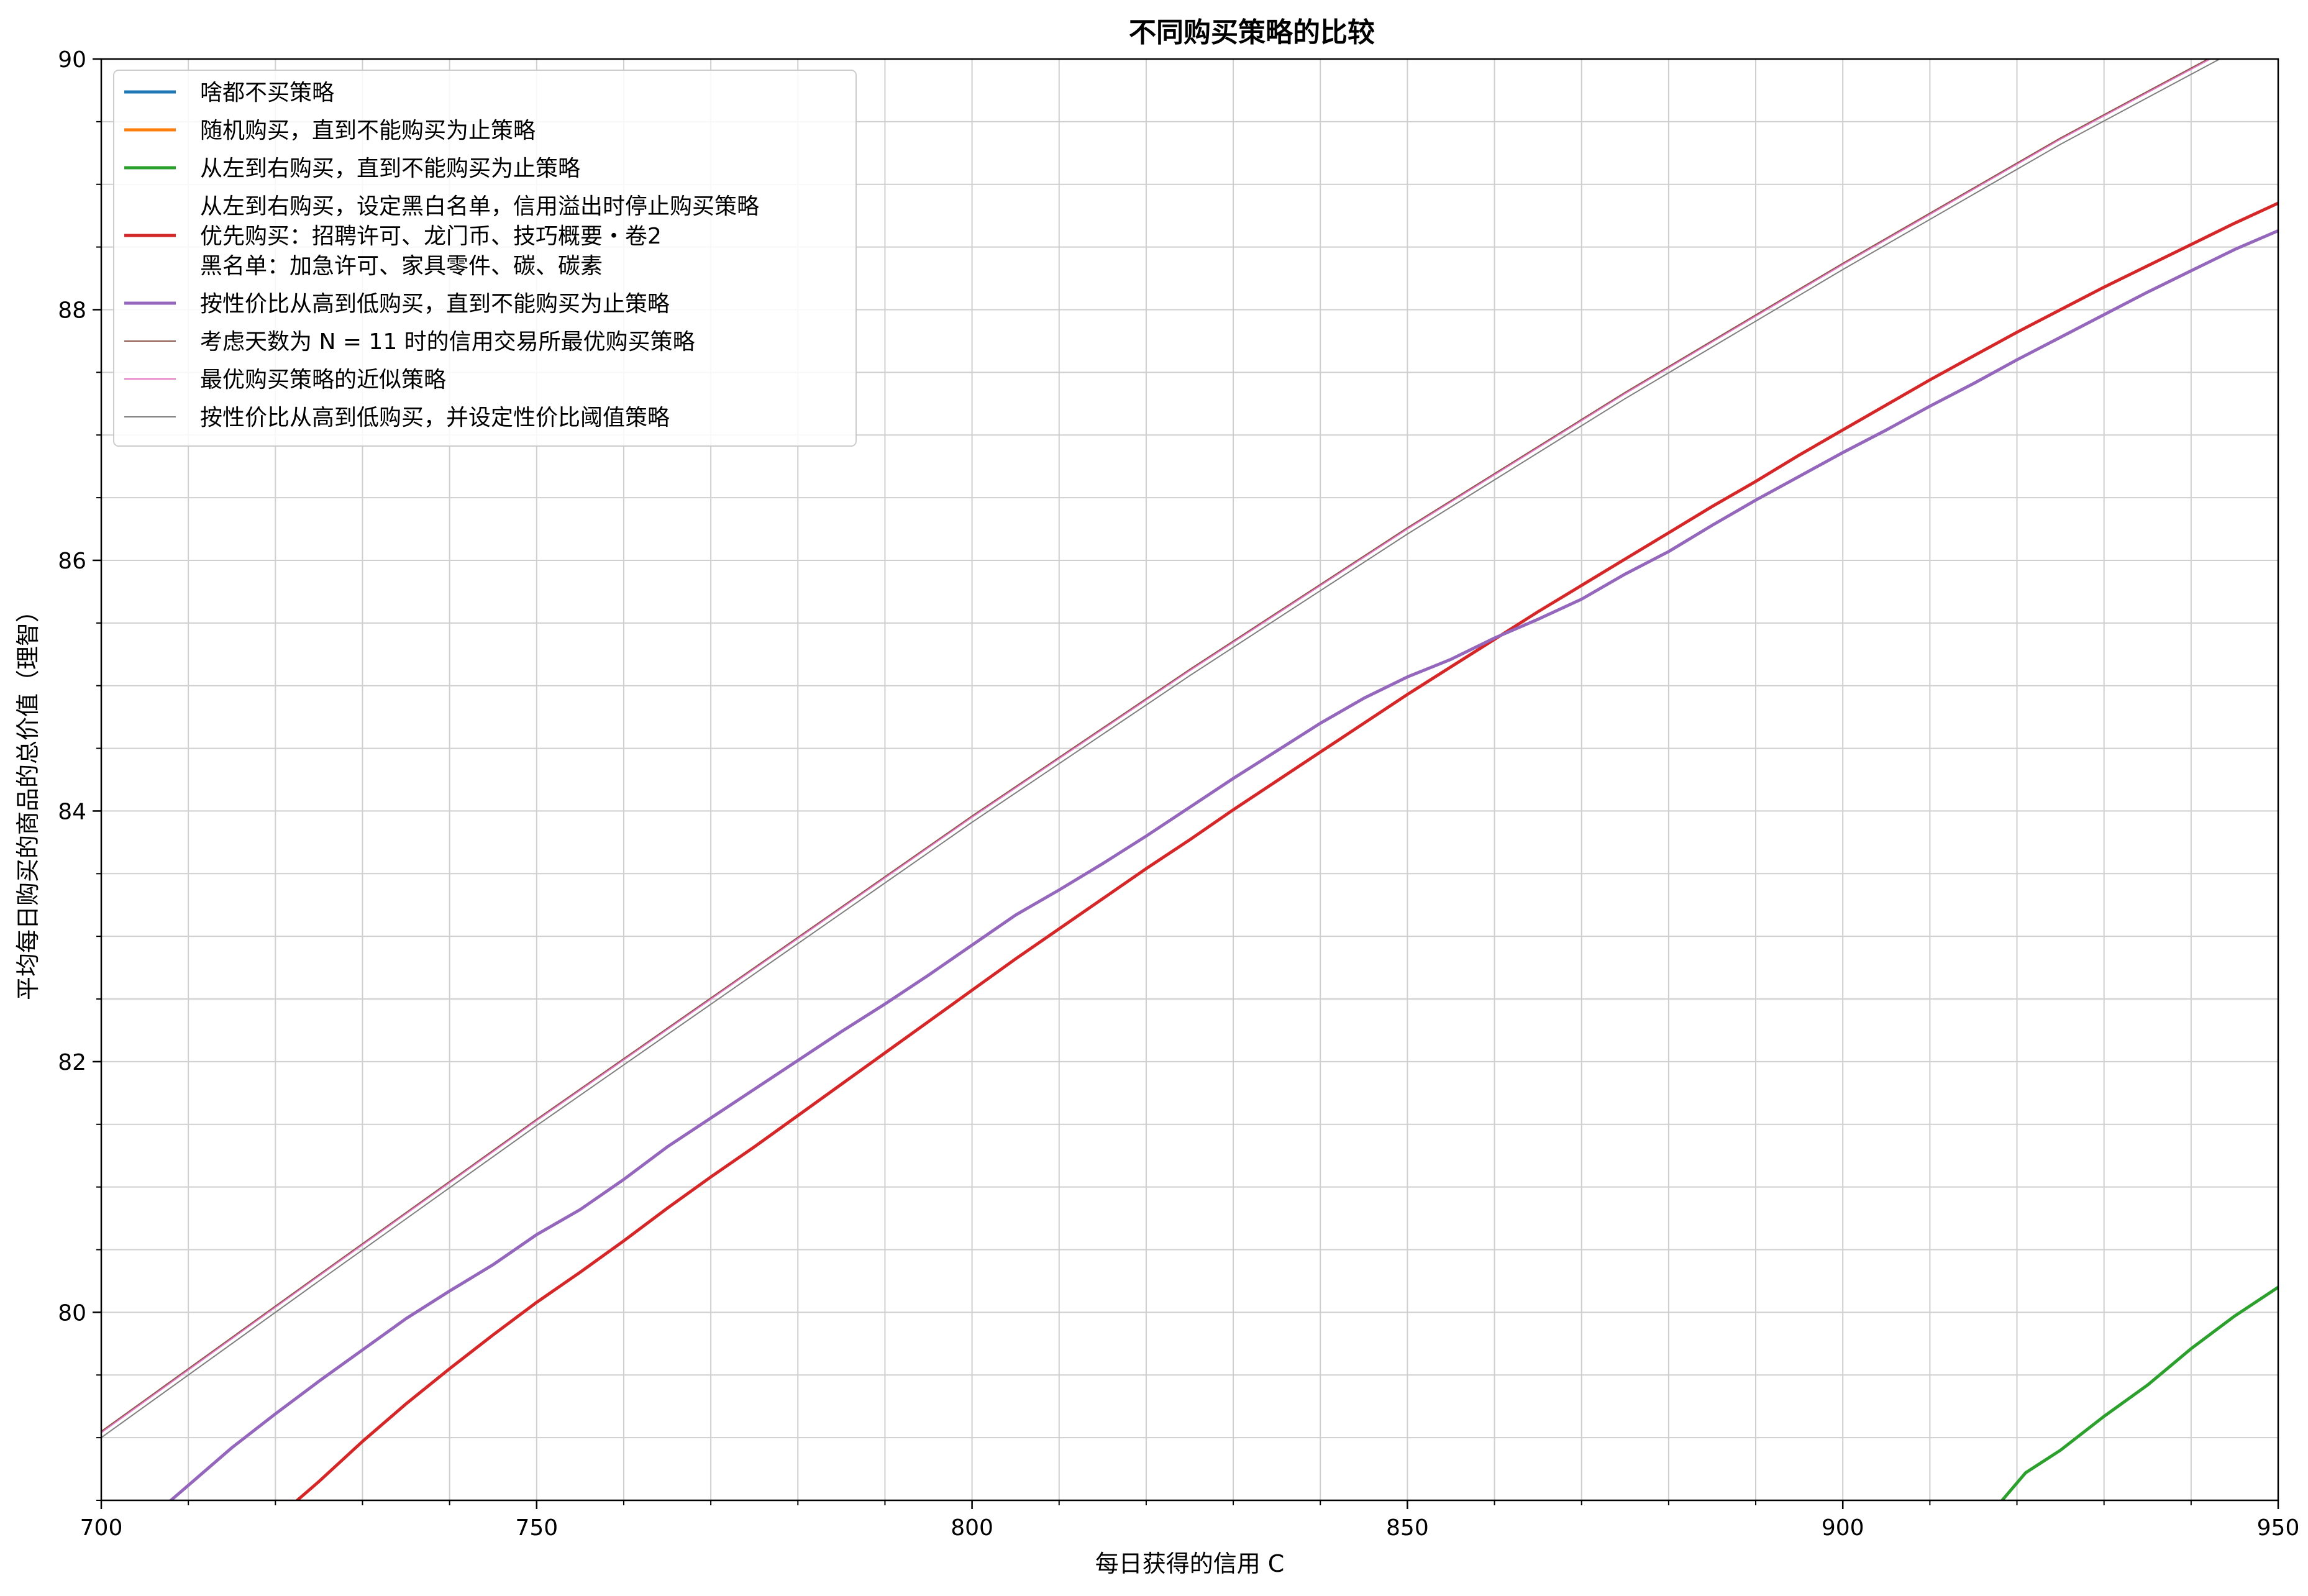 The image size is (2308, 1596). I want to click on y-tick-label: 90, so click(72, 60).